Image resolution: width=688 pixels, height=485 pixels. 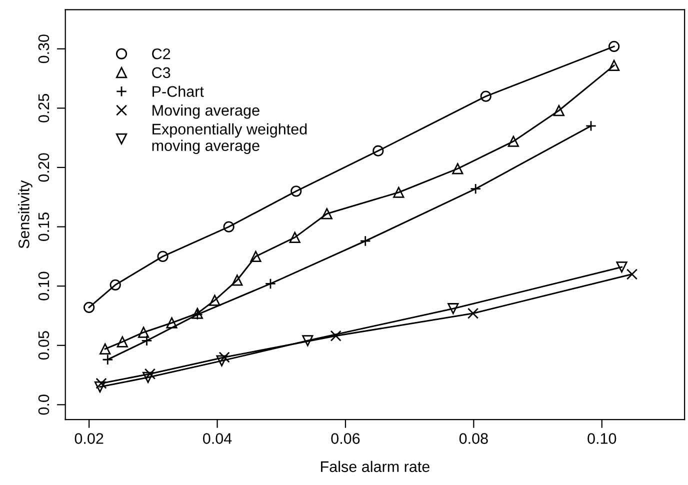 What do you see at coordinates (44, 108) in the screenshot?
I see `y-tick-label: 0.25` at bounding box center [44, 108].